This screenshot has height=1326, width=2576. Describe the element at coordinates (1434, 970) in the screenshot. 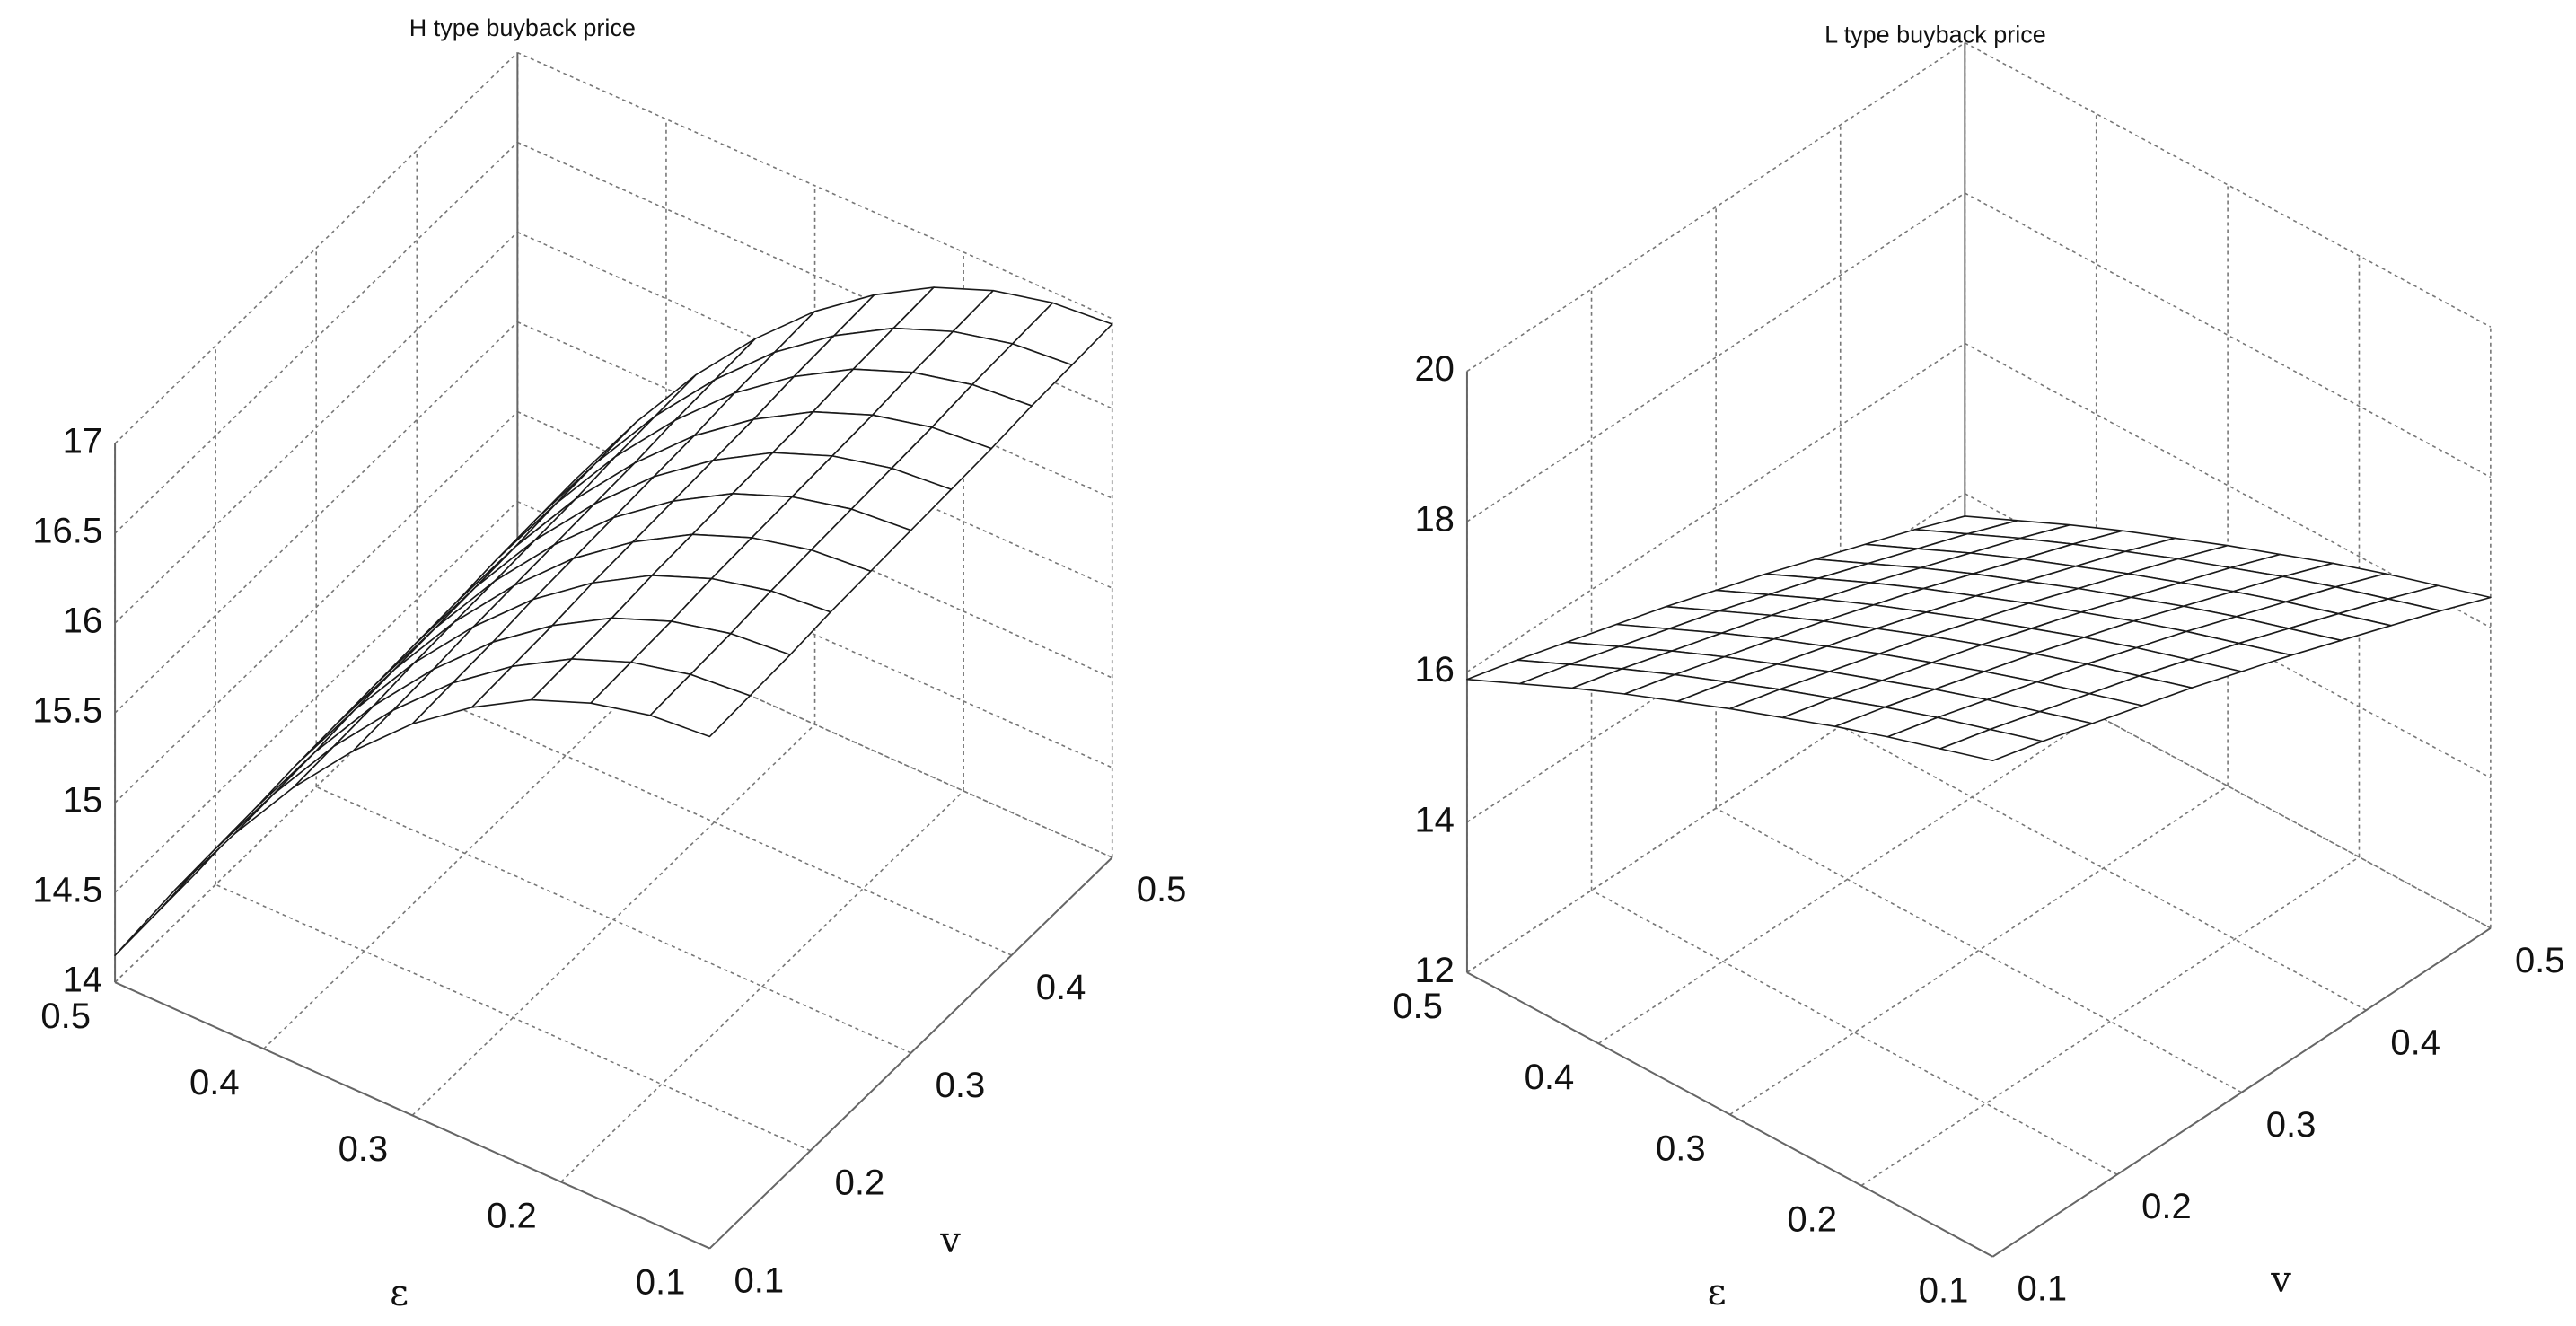

I see `z-tick-label: 12` at that location.